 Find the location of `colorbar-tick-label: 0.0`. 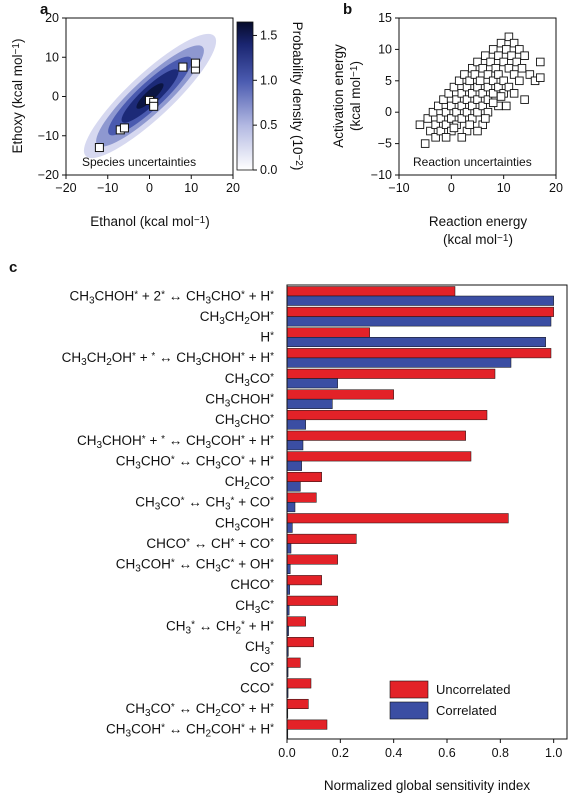

colorbar-tick-label: 0.0 is located at coordinates (268, 170).